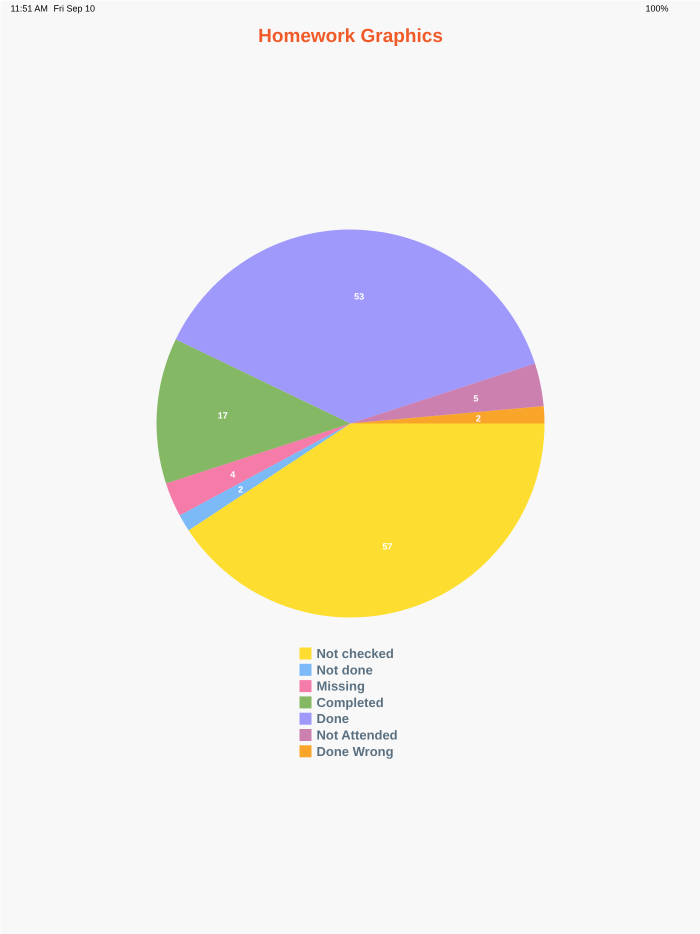  Describe the element at coordinates (29, 9) in the screenshot. I see `text: 11:51 AM` at that location.